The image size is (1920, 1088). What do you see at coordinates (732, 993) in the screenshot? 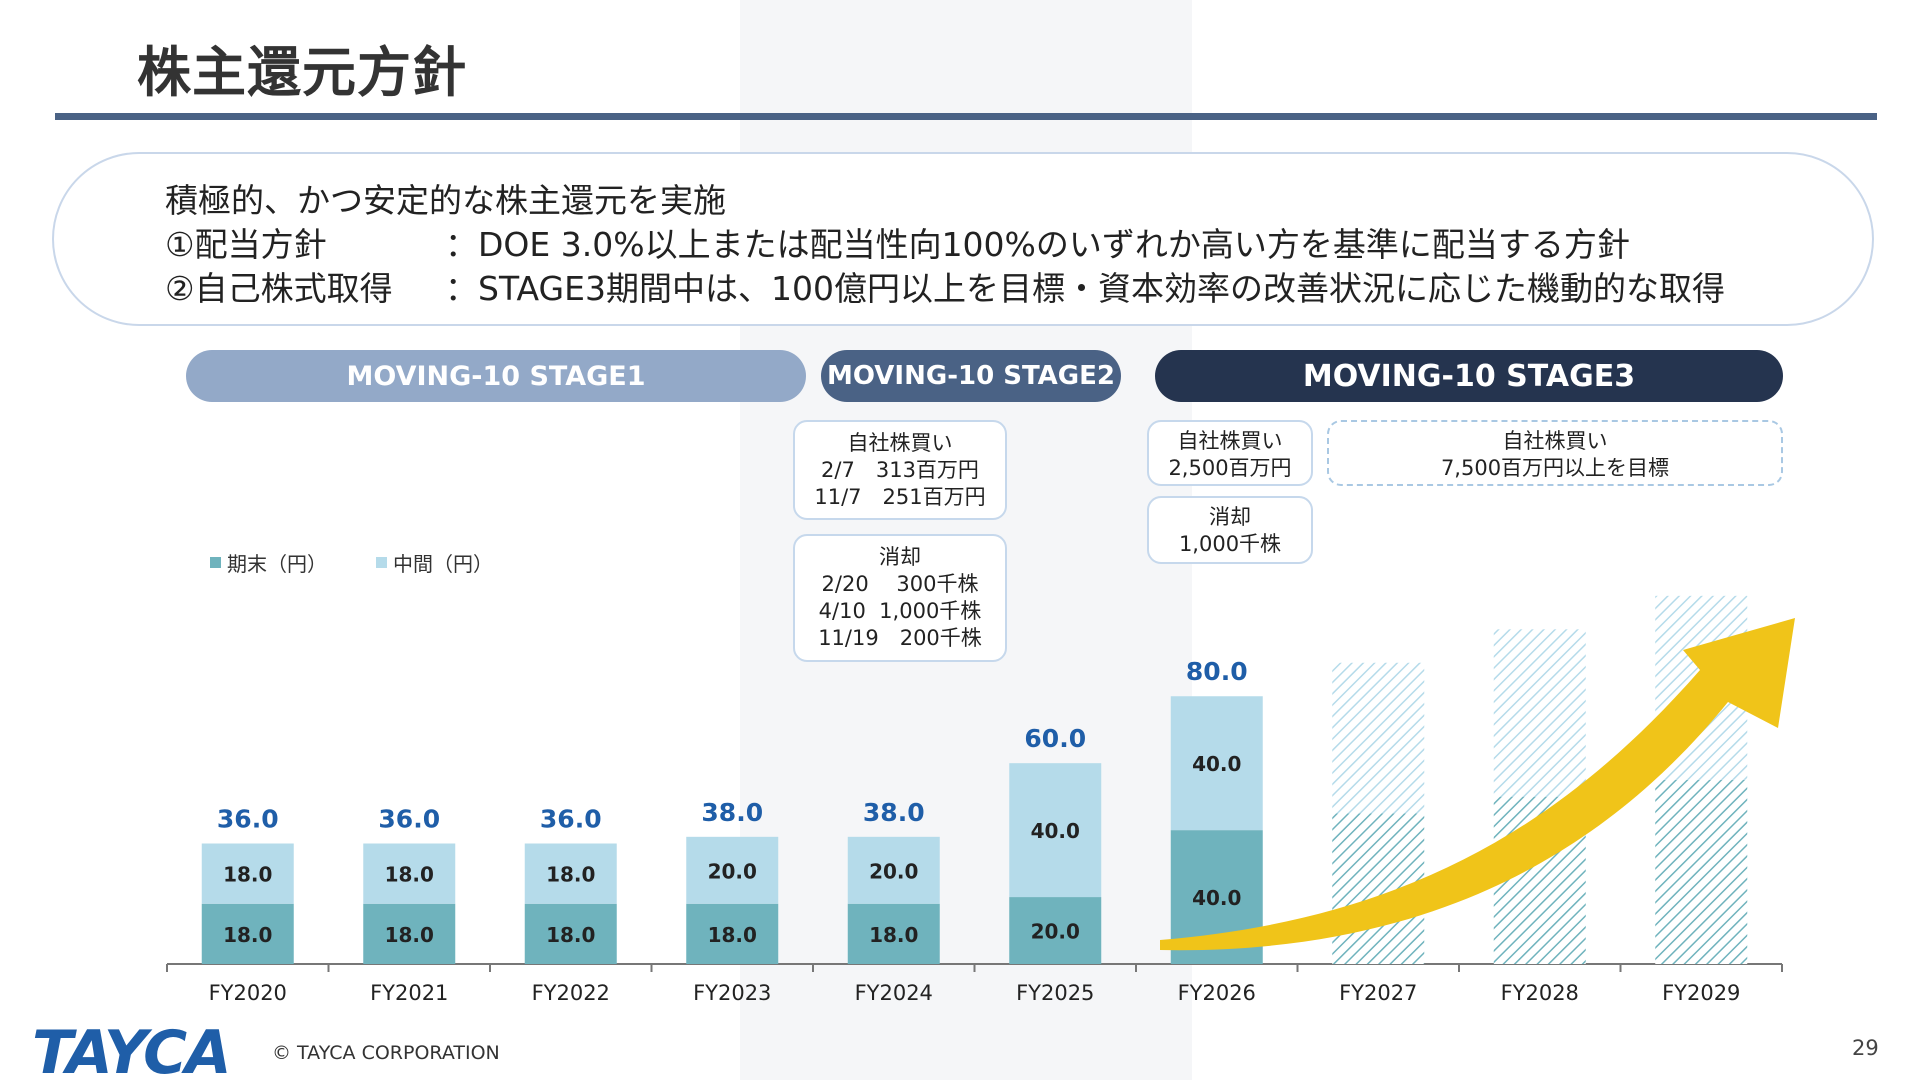
I see `x-tick-label-FY2023: FY2023` at bounding box center [732, 993].